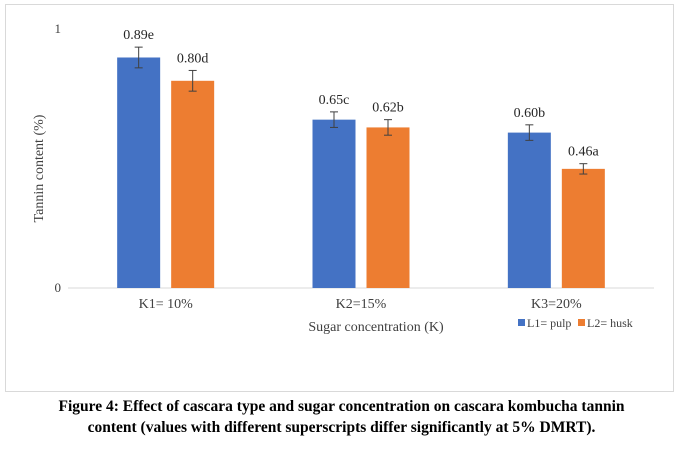 The image size is (683, 452). I want to click on data-label: 0.46a, so click(584, 152).